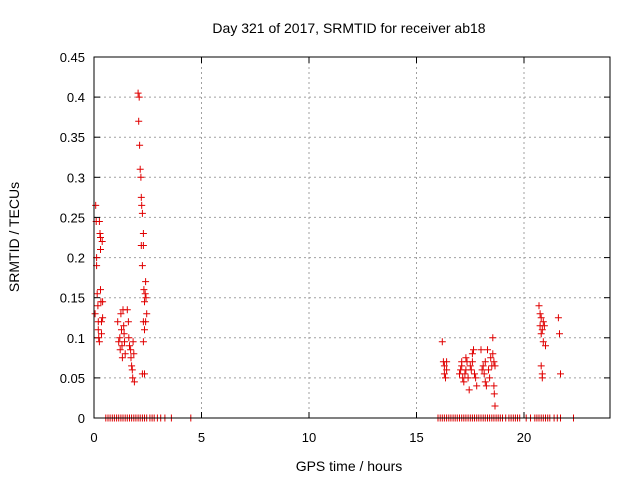  Describe the element at coordinates (72, 137) in the screenshot. I see `y-tick-label: 0.35` at that location.